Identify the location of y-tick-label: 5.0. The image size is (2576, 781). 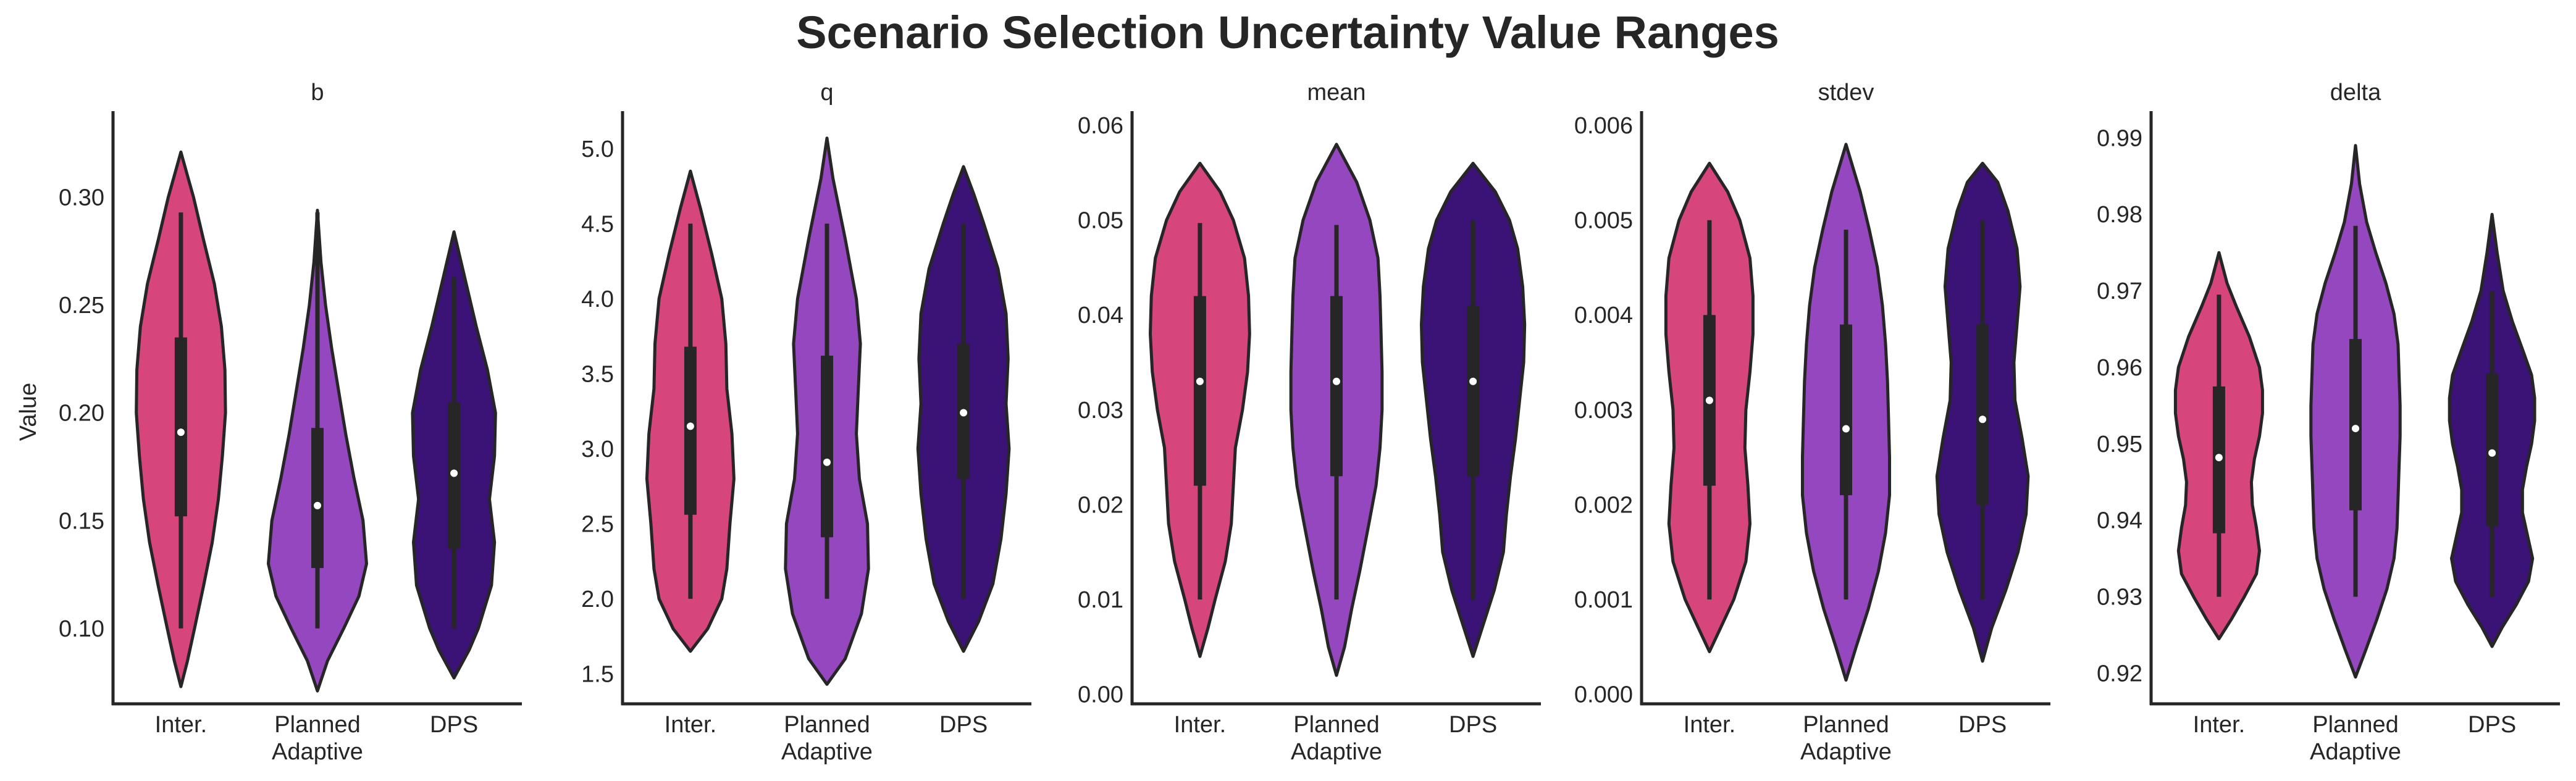
(597, 149).